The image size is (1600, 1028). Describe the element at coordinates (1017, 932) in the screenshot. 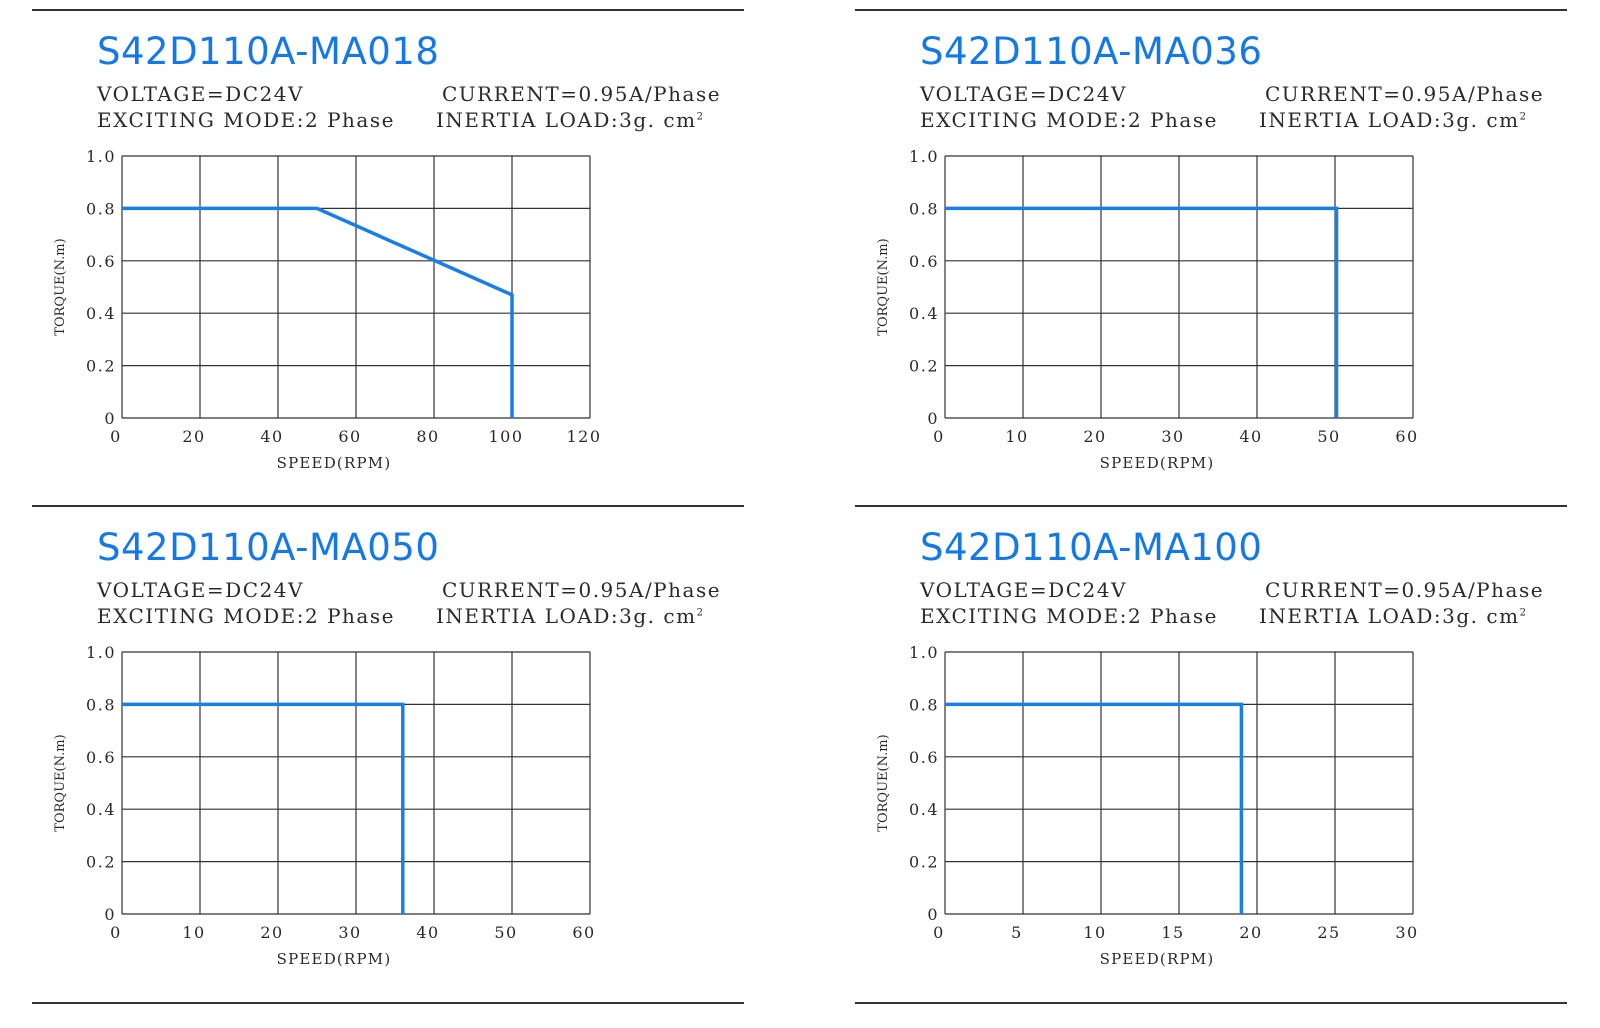

I see `x-tick-label: 5` at that location.